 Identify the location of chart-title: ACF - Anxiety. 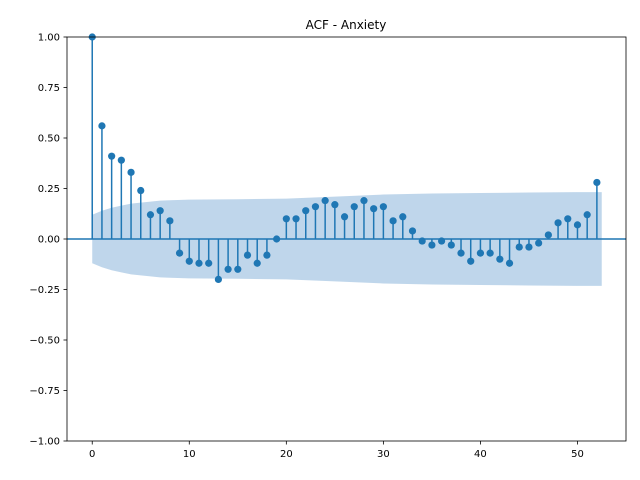
(346, 25).